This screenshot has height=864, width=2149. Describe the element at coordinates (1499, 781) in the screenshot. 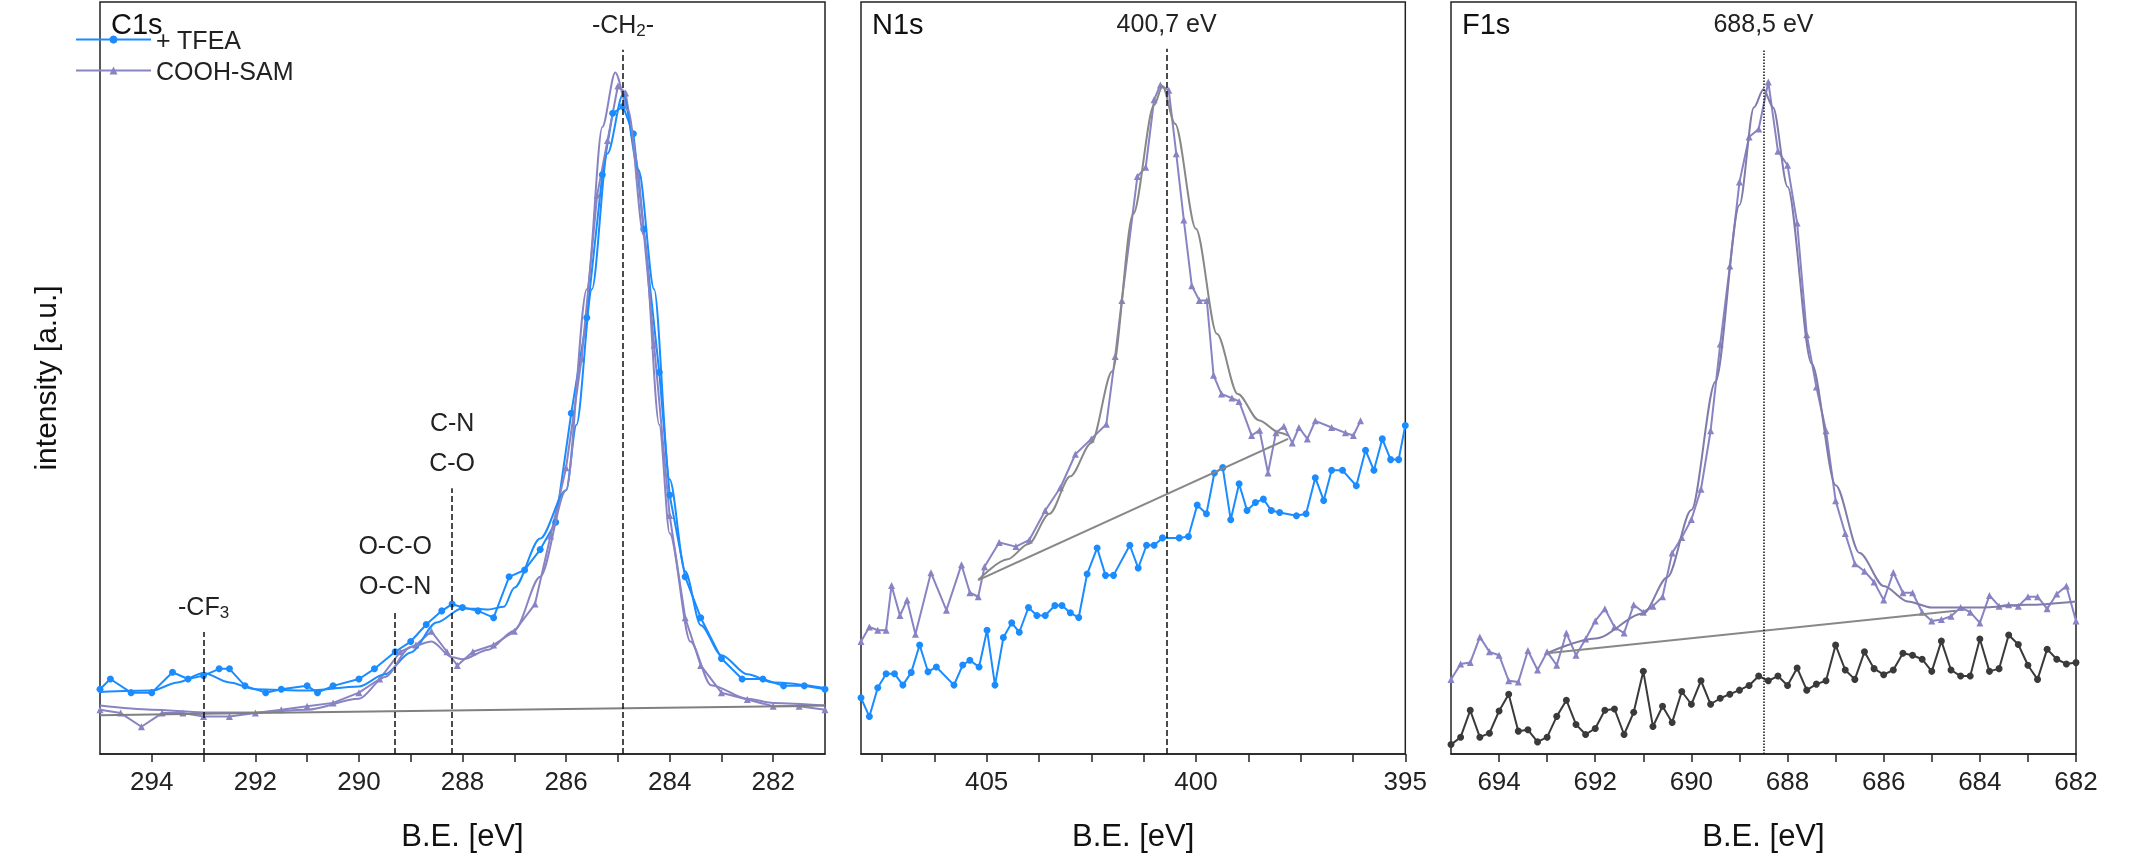

I see `x-tick-label: 694` at that location.